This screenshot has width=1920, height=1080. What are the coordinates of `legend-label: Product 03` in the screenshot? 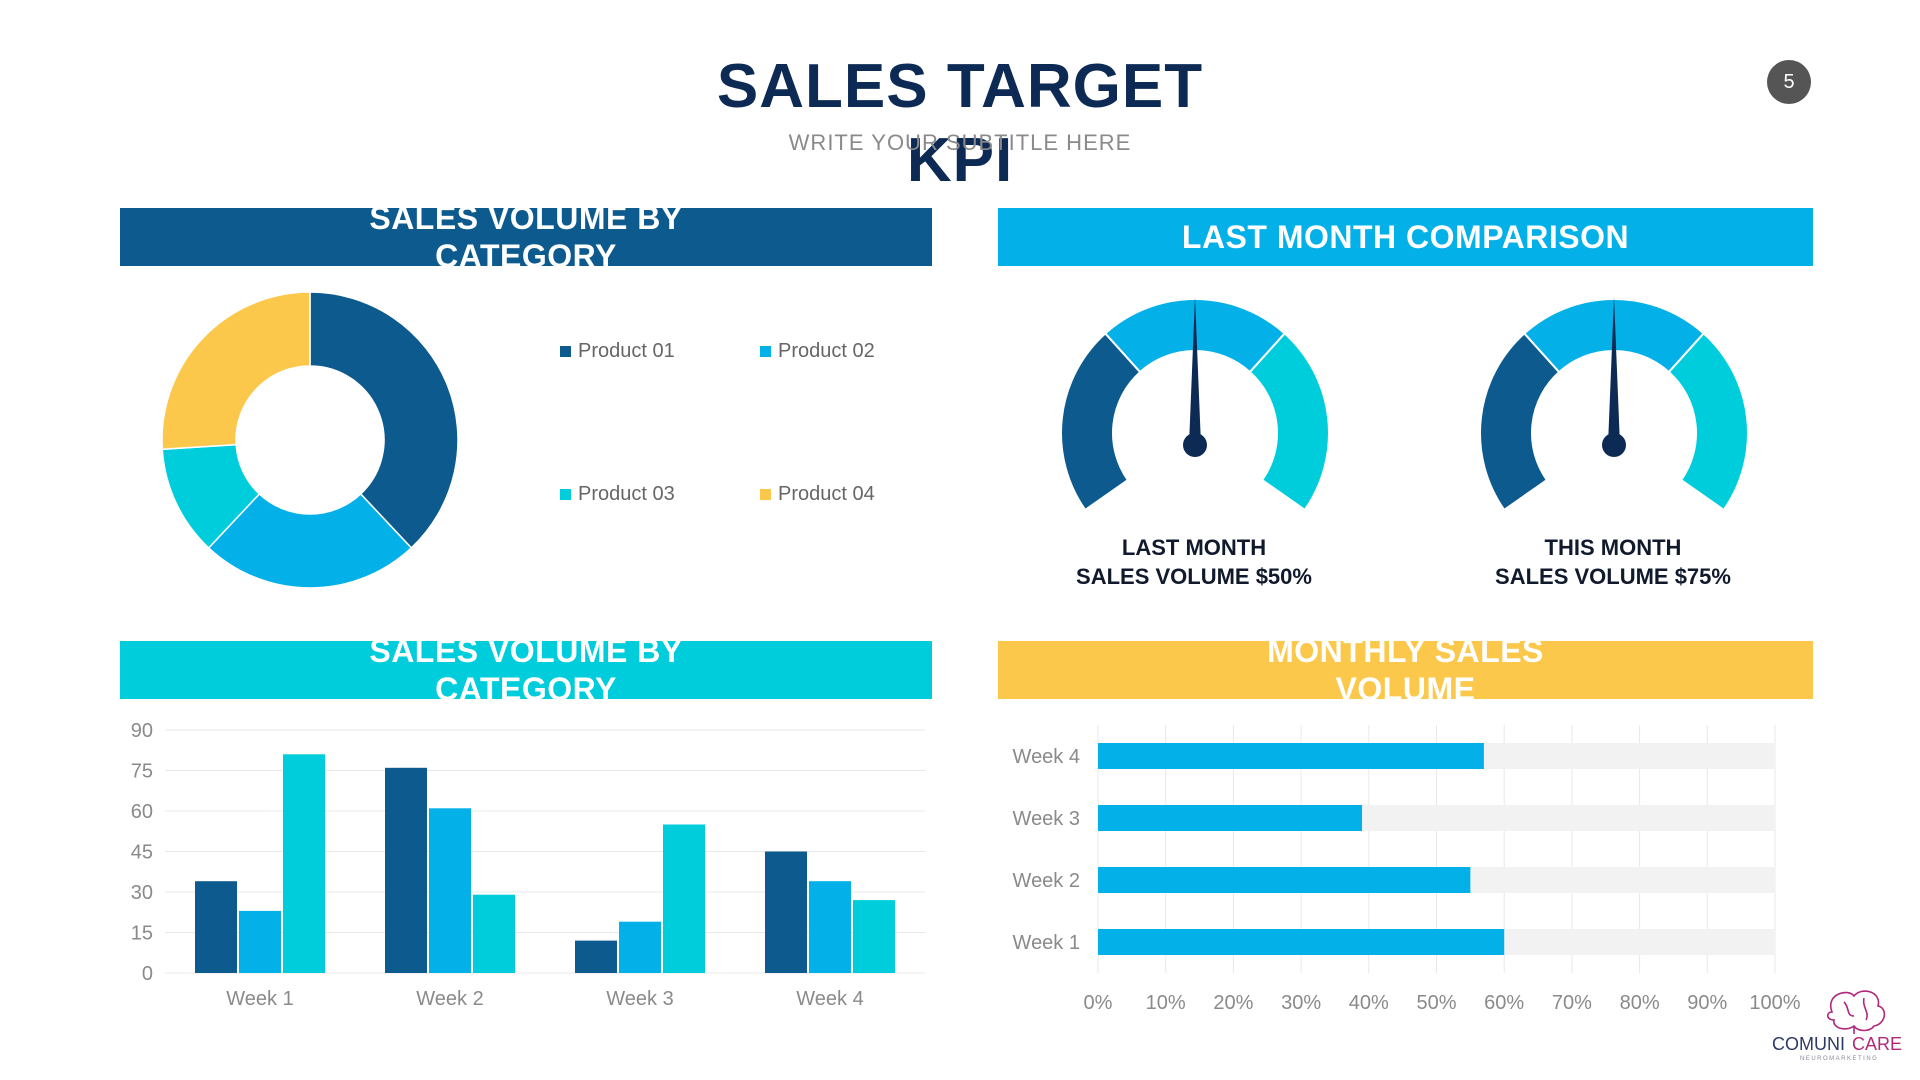 It's located at (626, 494).